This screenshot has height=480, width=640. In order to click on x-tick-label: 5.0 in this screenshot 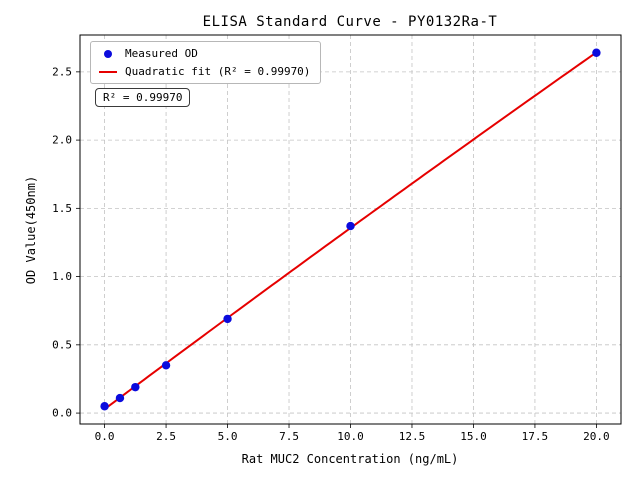, I will do `click(228, 436)`.